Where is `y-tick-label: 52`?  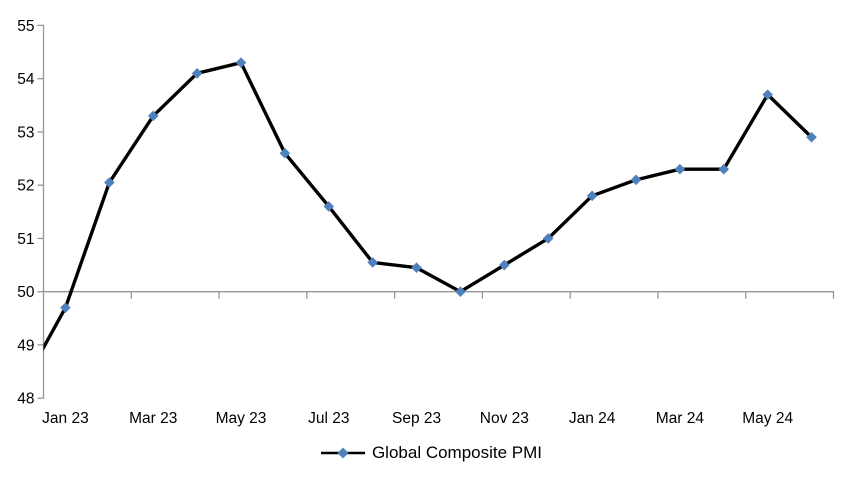 y-tick-label: 52 is located at coordinates (25, 186).